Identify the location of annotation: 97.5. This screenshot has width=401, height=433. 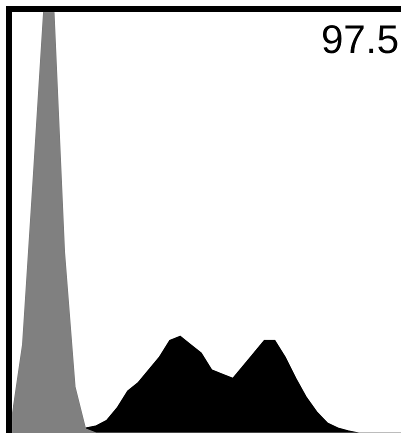
(360, 40).